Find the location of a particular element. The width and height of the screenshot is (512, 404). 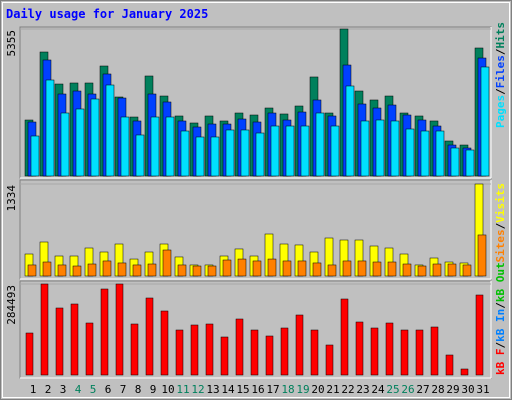

x-tick-label: 25 is located at coordinates (392, 389).